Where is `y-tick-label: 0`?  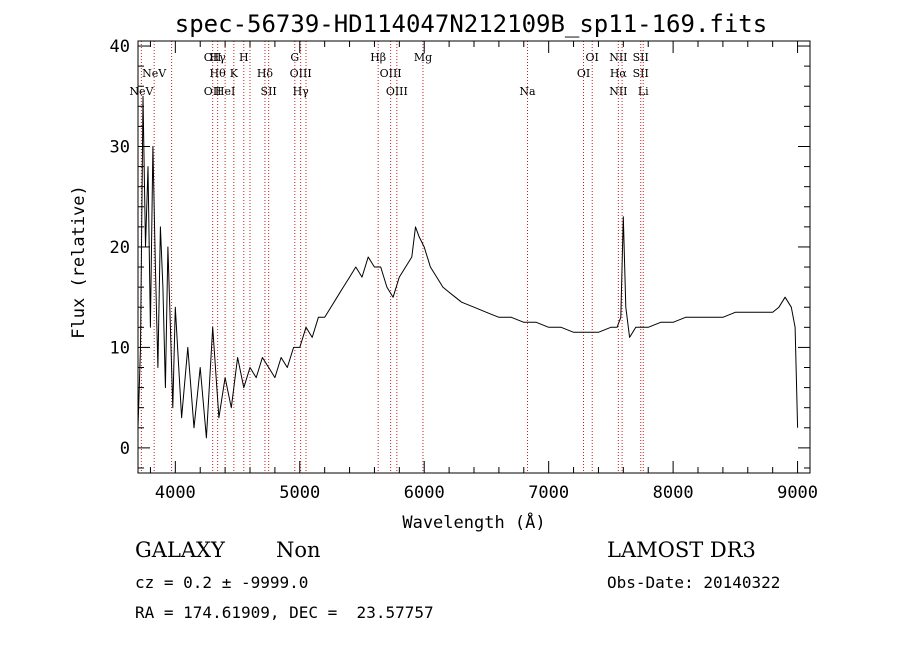
y-tick-label: 0 is located at coordinates (125, 449).